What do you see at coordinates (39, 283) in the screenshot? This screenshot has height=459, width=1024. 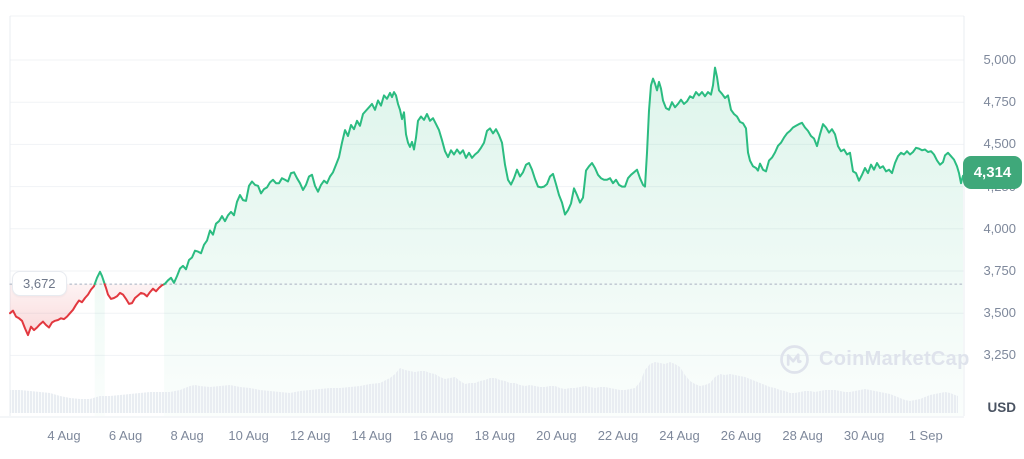 I see `baseline-price-pill: 3,672` at bounding box center [39, 283].